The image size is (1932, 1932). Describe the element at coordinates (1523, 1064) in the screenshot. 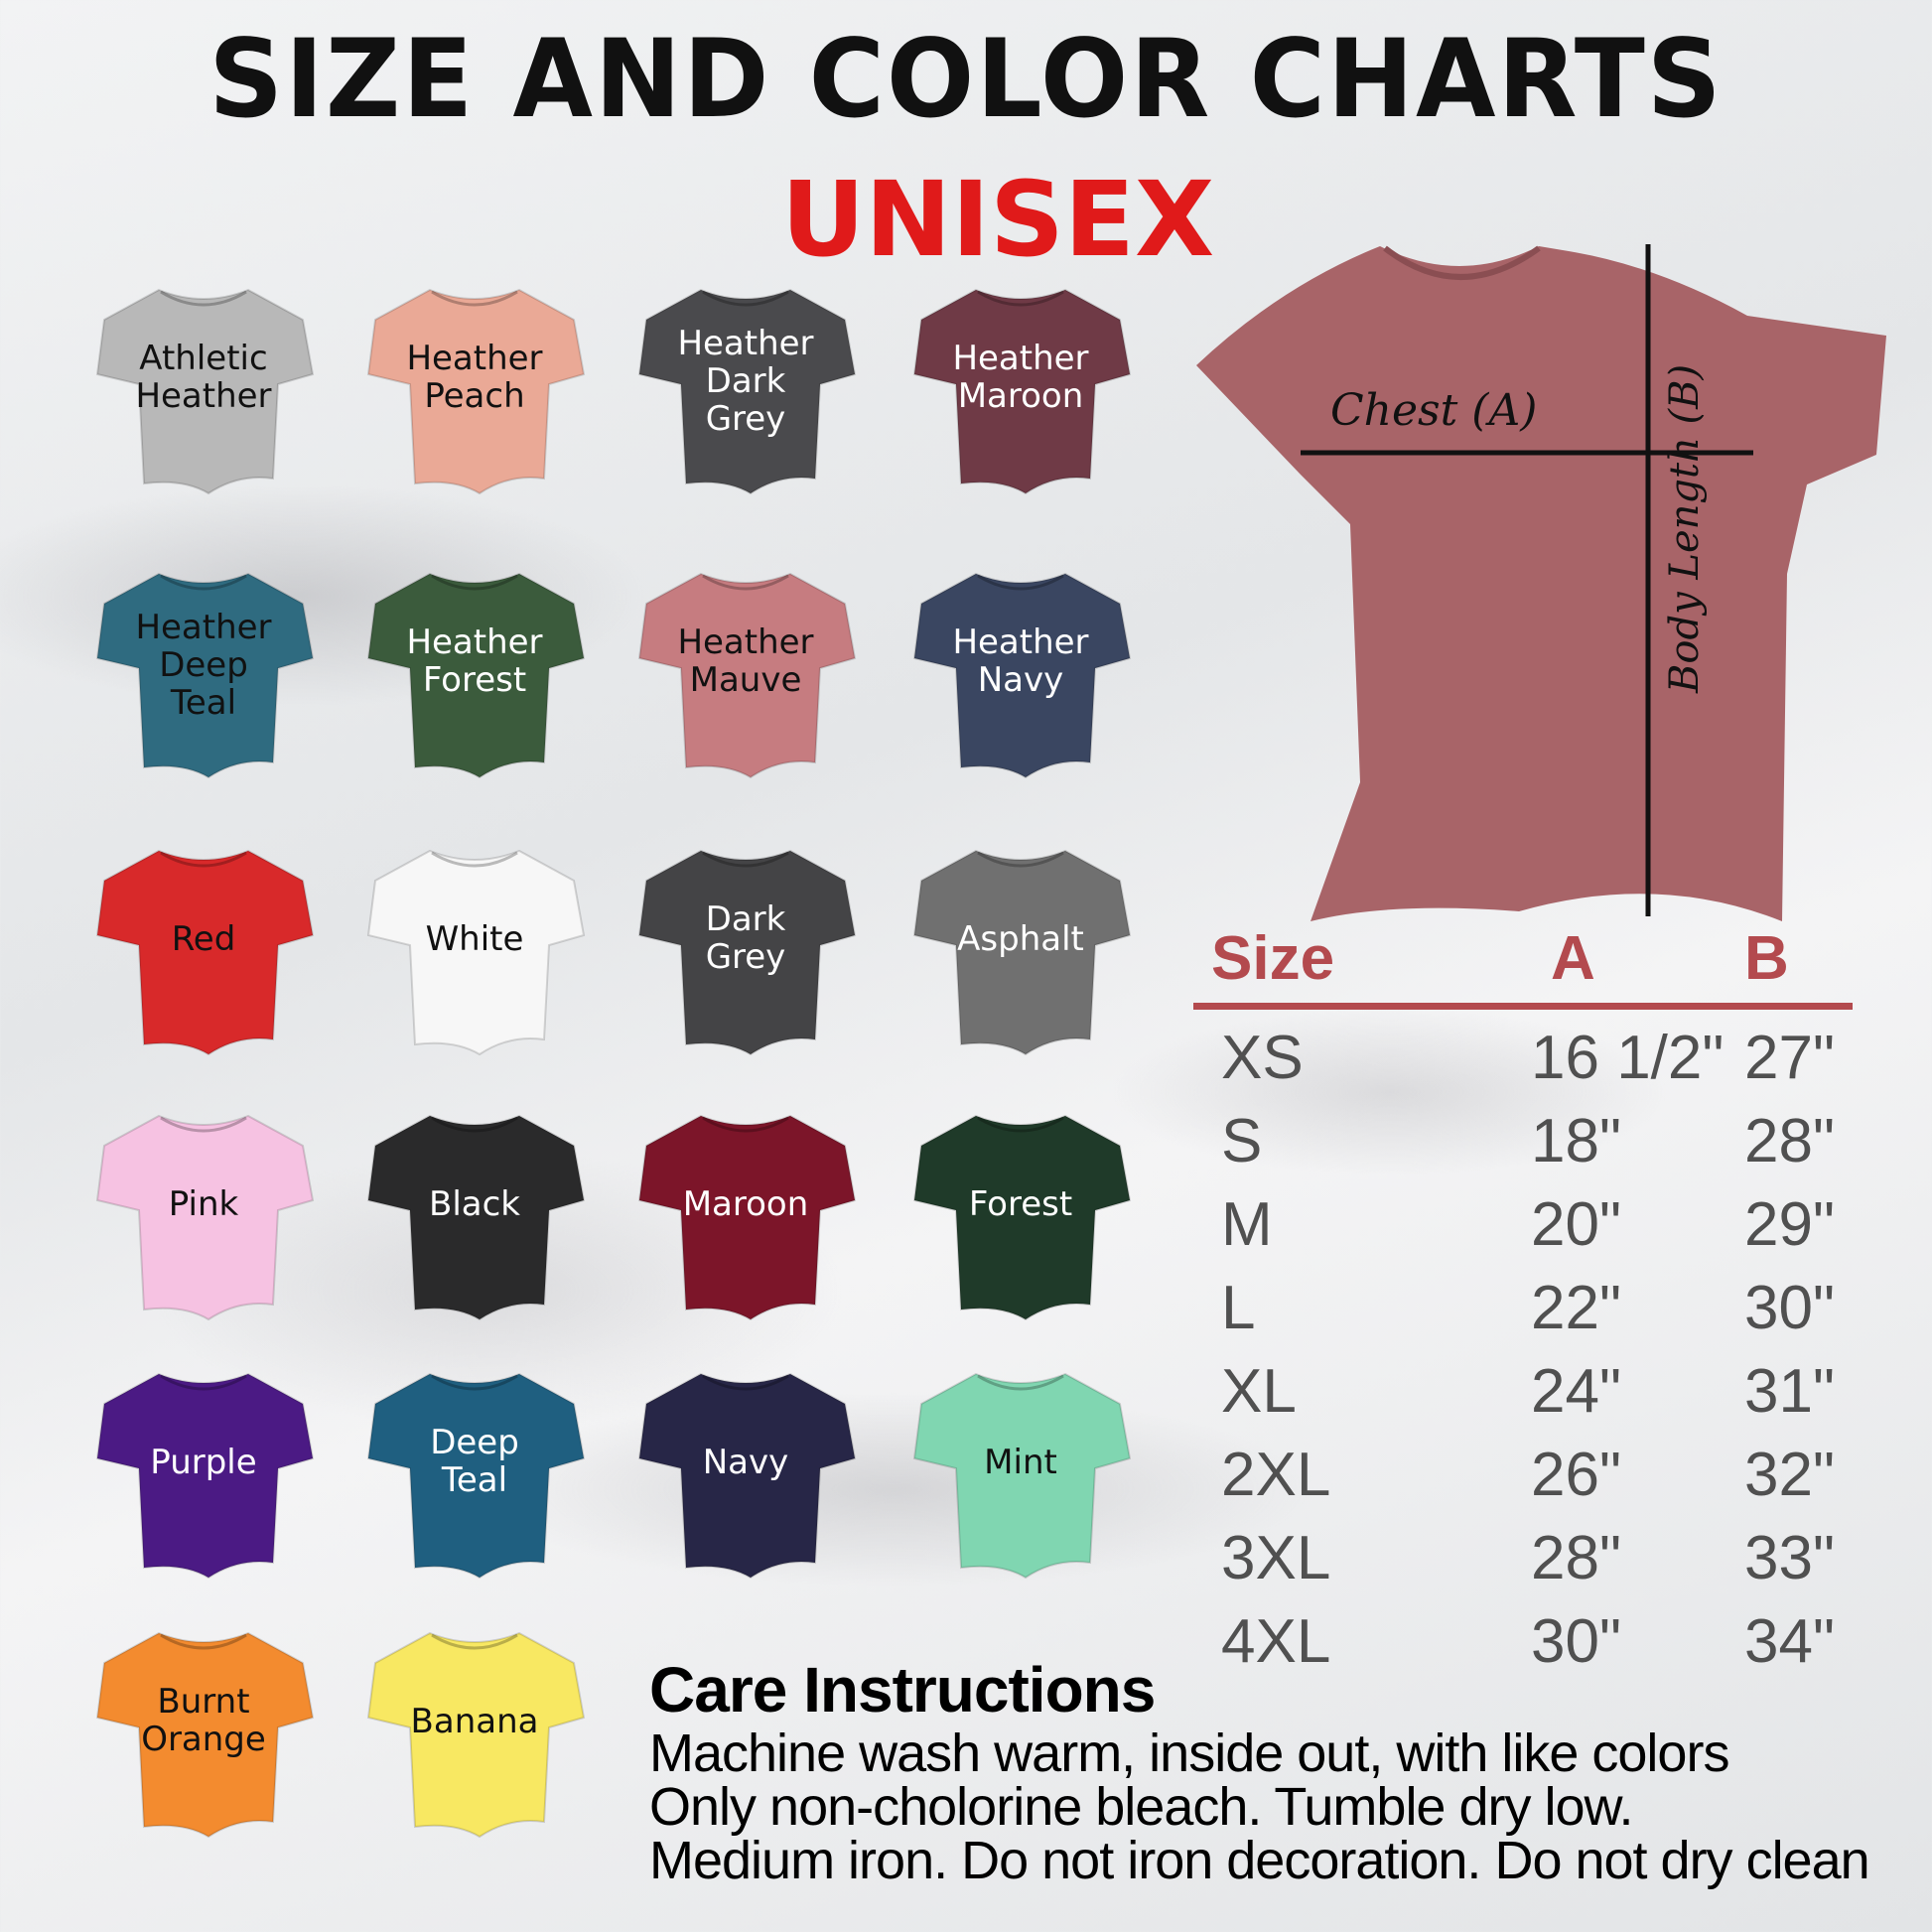

I see `table-row: XS 16 1/2" 27"` at that location.